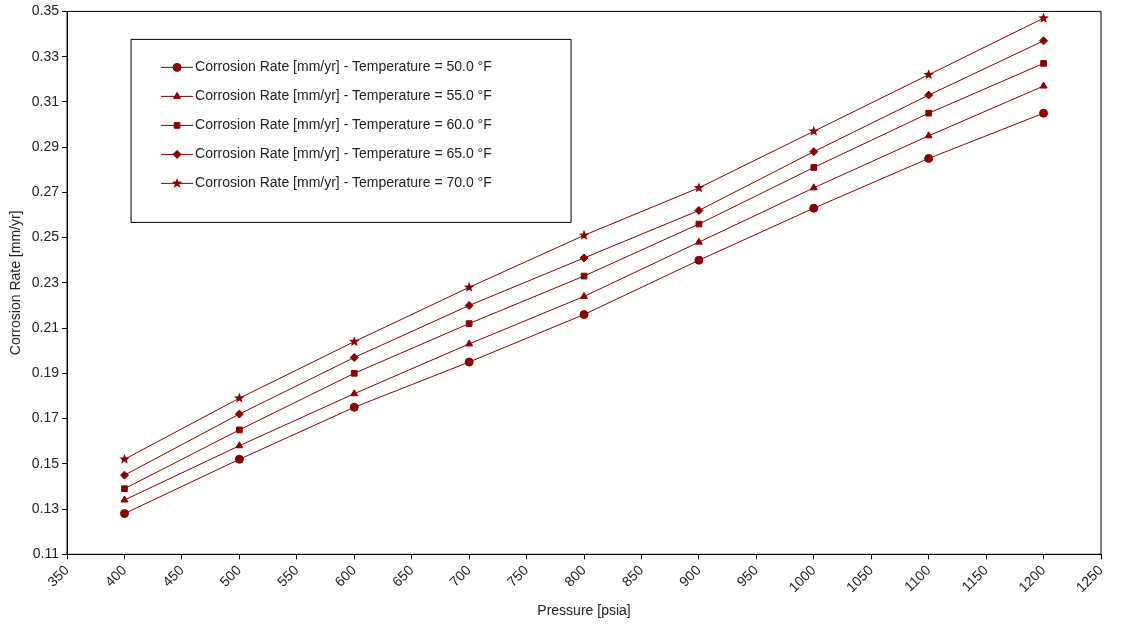 The image size is (1121, 628). Describe the element at coordinates (632, 575) in the screenshot. I see `x-tick-label: 850` at that location.